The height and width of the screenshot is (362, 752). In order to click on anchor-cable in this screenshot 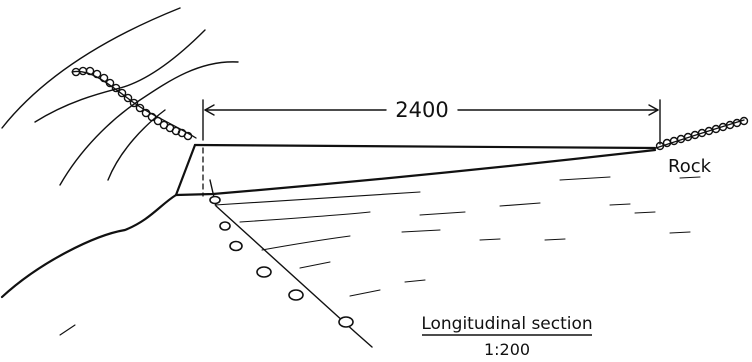, I will do `click(291, 263)`.